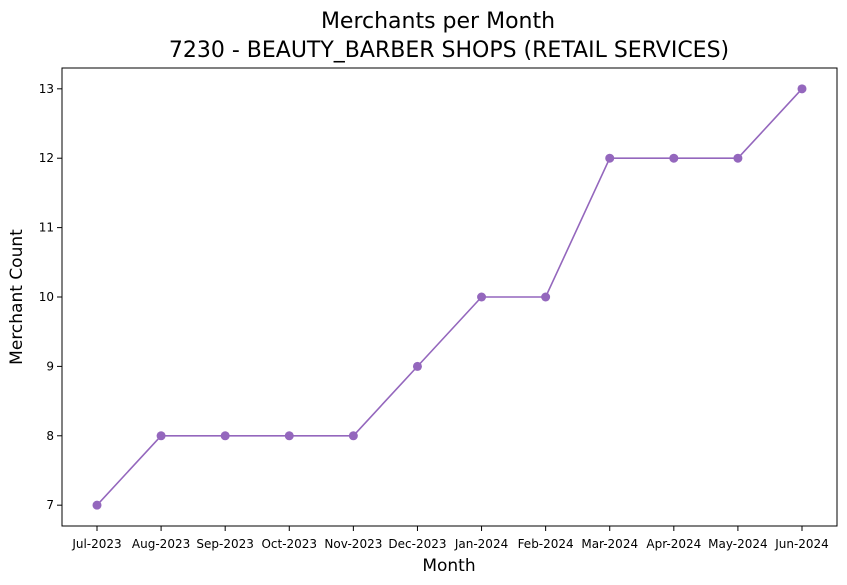  Describe the element at coordinates (50, 505) in the screenshot. I see `y-tick-label: 7` at that location.